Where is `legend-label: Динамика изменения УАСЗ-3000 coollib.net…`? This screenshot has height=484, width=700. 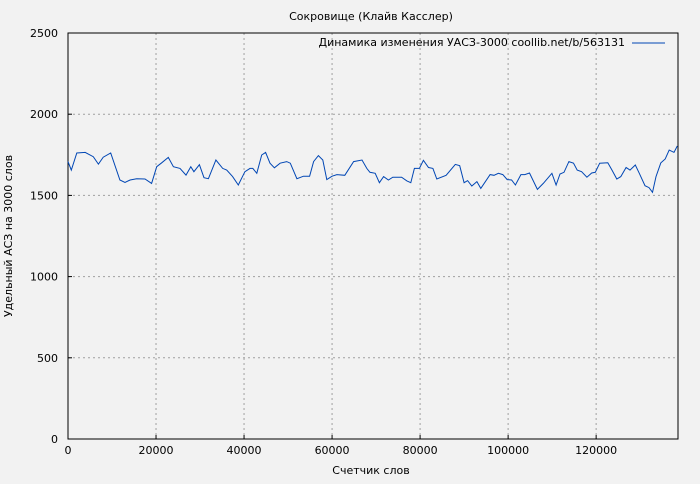 legend-label: Динамика изменения УАСЗ-3000 coollib.net… is located at coordinates (472, 42).